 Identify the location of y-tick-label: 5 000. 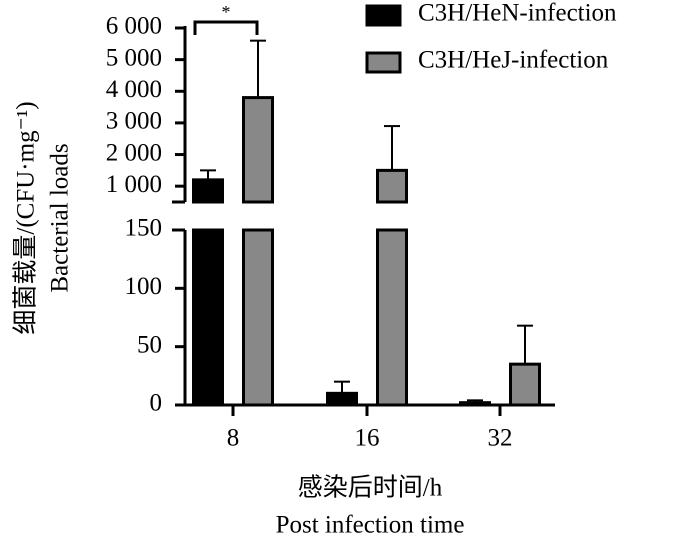
(134, 57).